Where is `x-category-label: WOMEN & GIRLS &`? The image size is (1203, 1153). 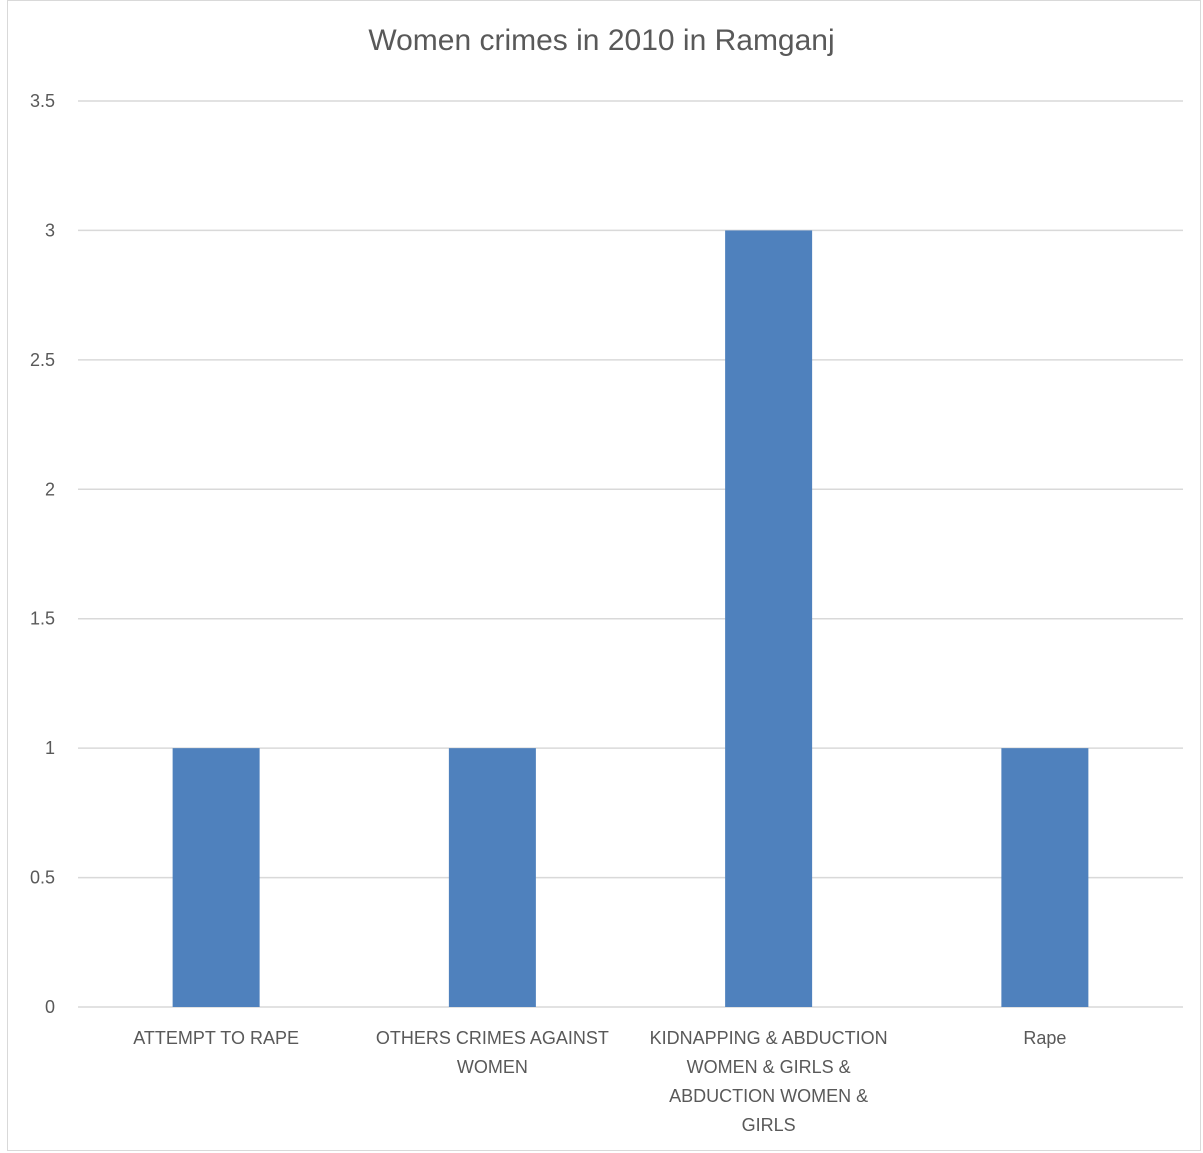 x-category-label: WOMEN & GIRLS & is located at coordinates (769, 1067).